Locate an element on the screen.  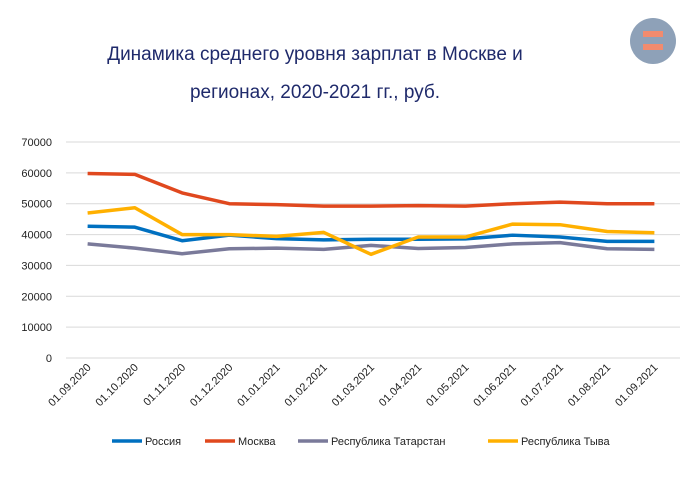
y-tick-label: 30000 is located at coordinates (36, 266).